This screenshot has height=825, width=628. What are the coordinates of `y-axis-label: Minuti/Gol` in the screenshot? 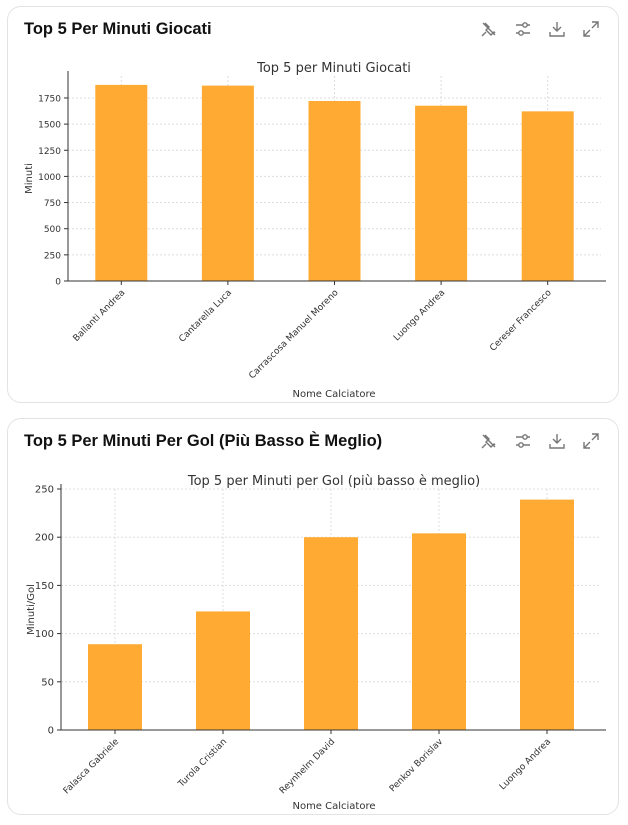 It's located at (31, 609).